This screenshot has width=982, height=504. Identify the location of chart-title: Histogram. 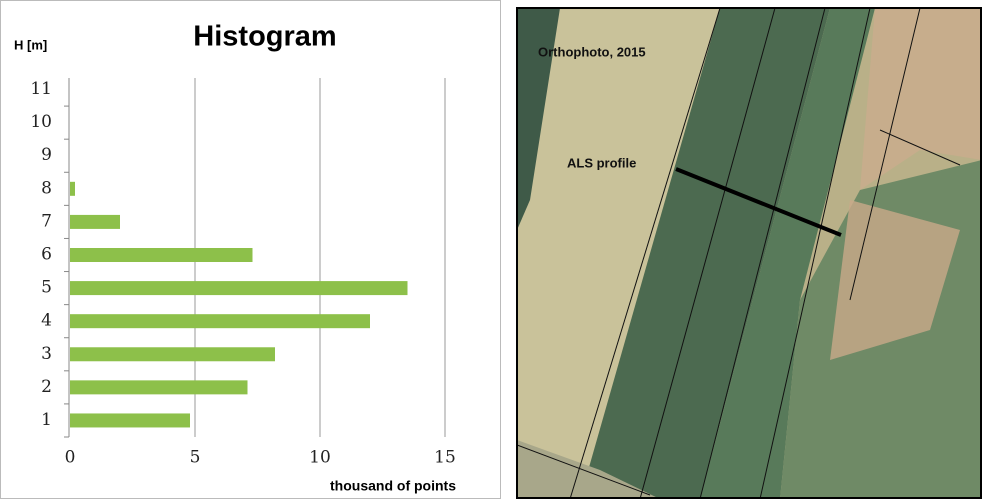
(264, 37).